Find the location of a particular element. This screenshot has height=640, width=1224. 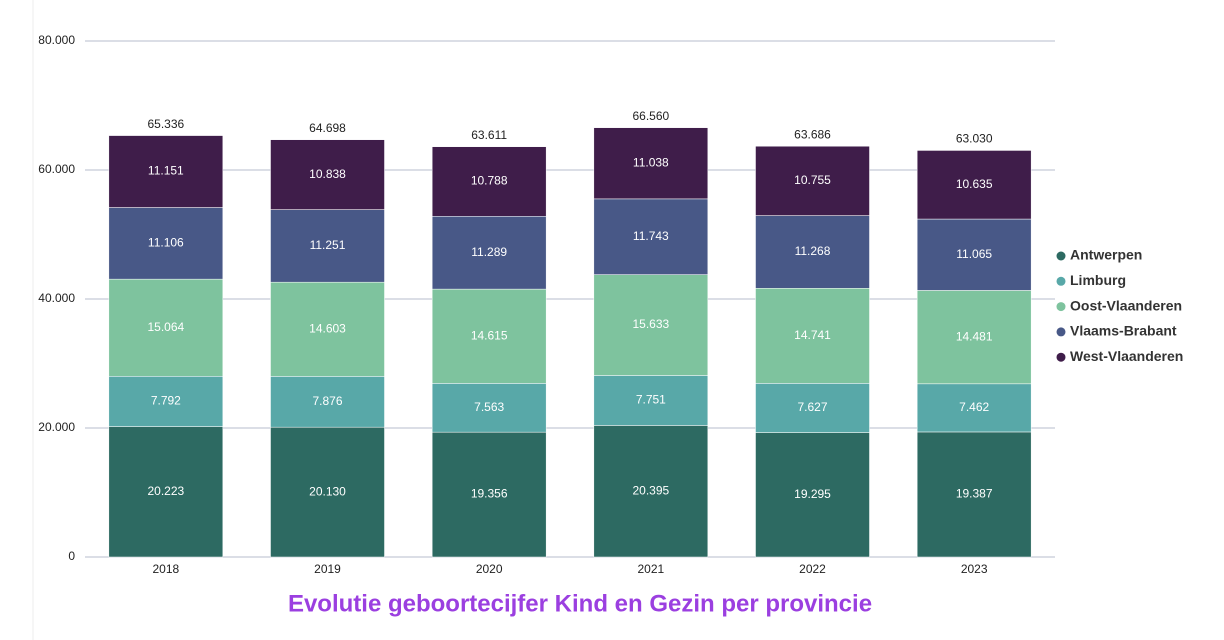

x-tick-label: 2022 is located at coordinates (812, 569).